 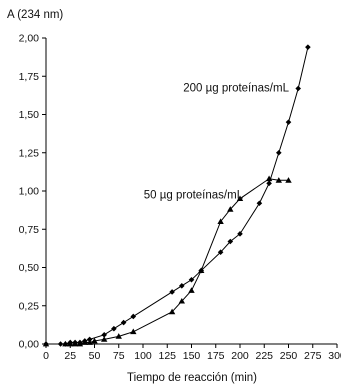 What do you see at coordinates (29, 268) in the screenshot?
I see `y-tick-label: 0,50` at bounding box center [29, 268].